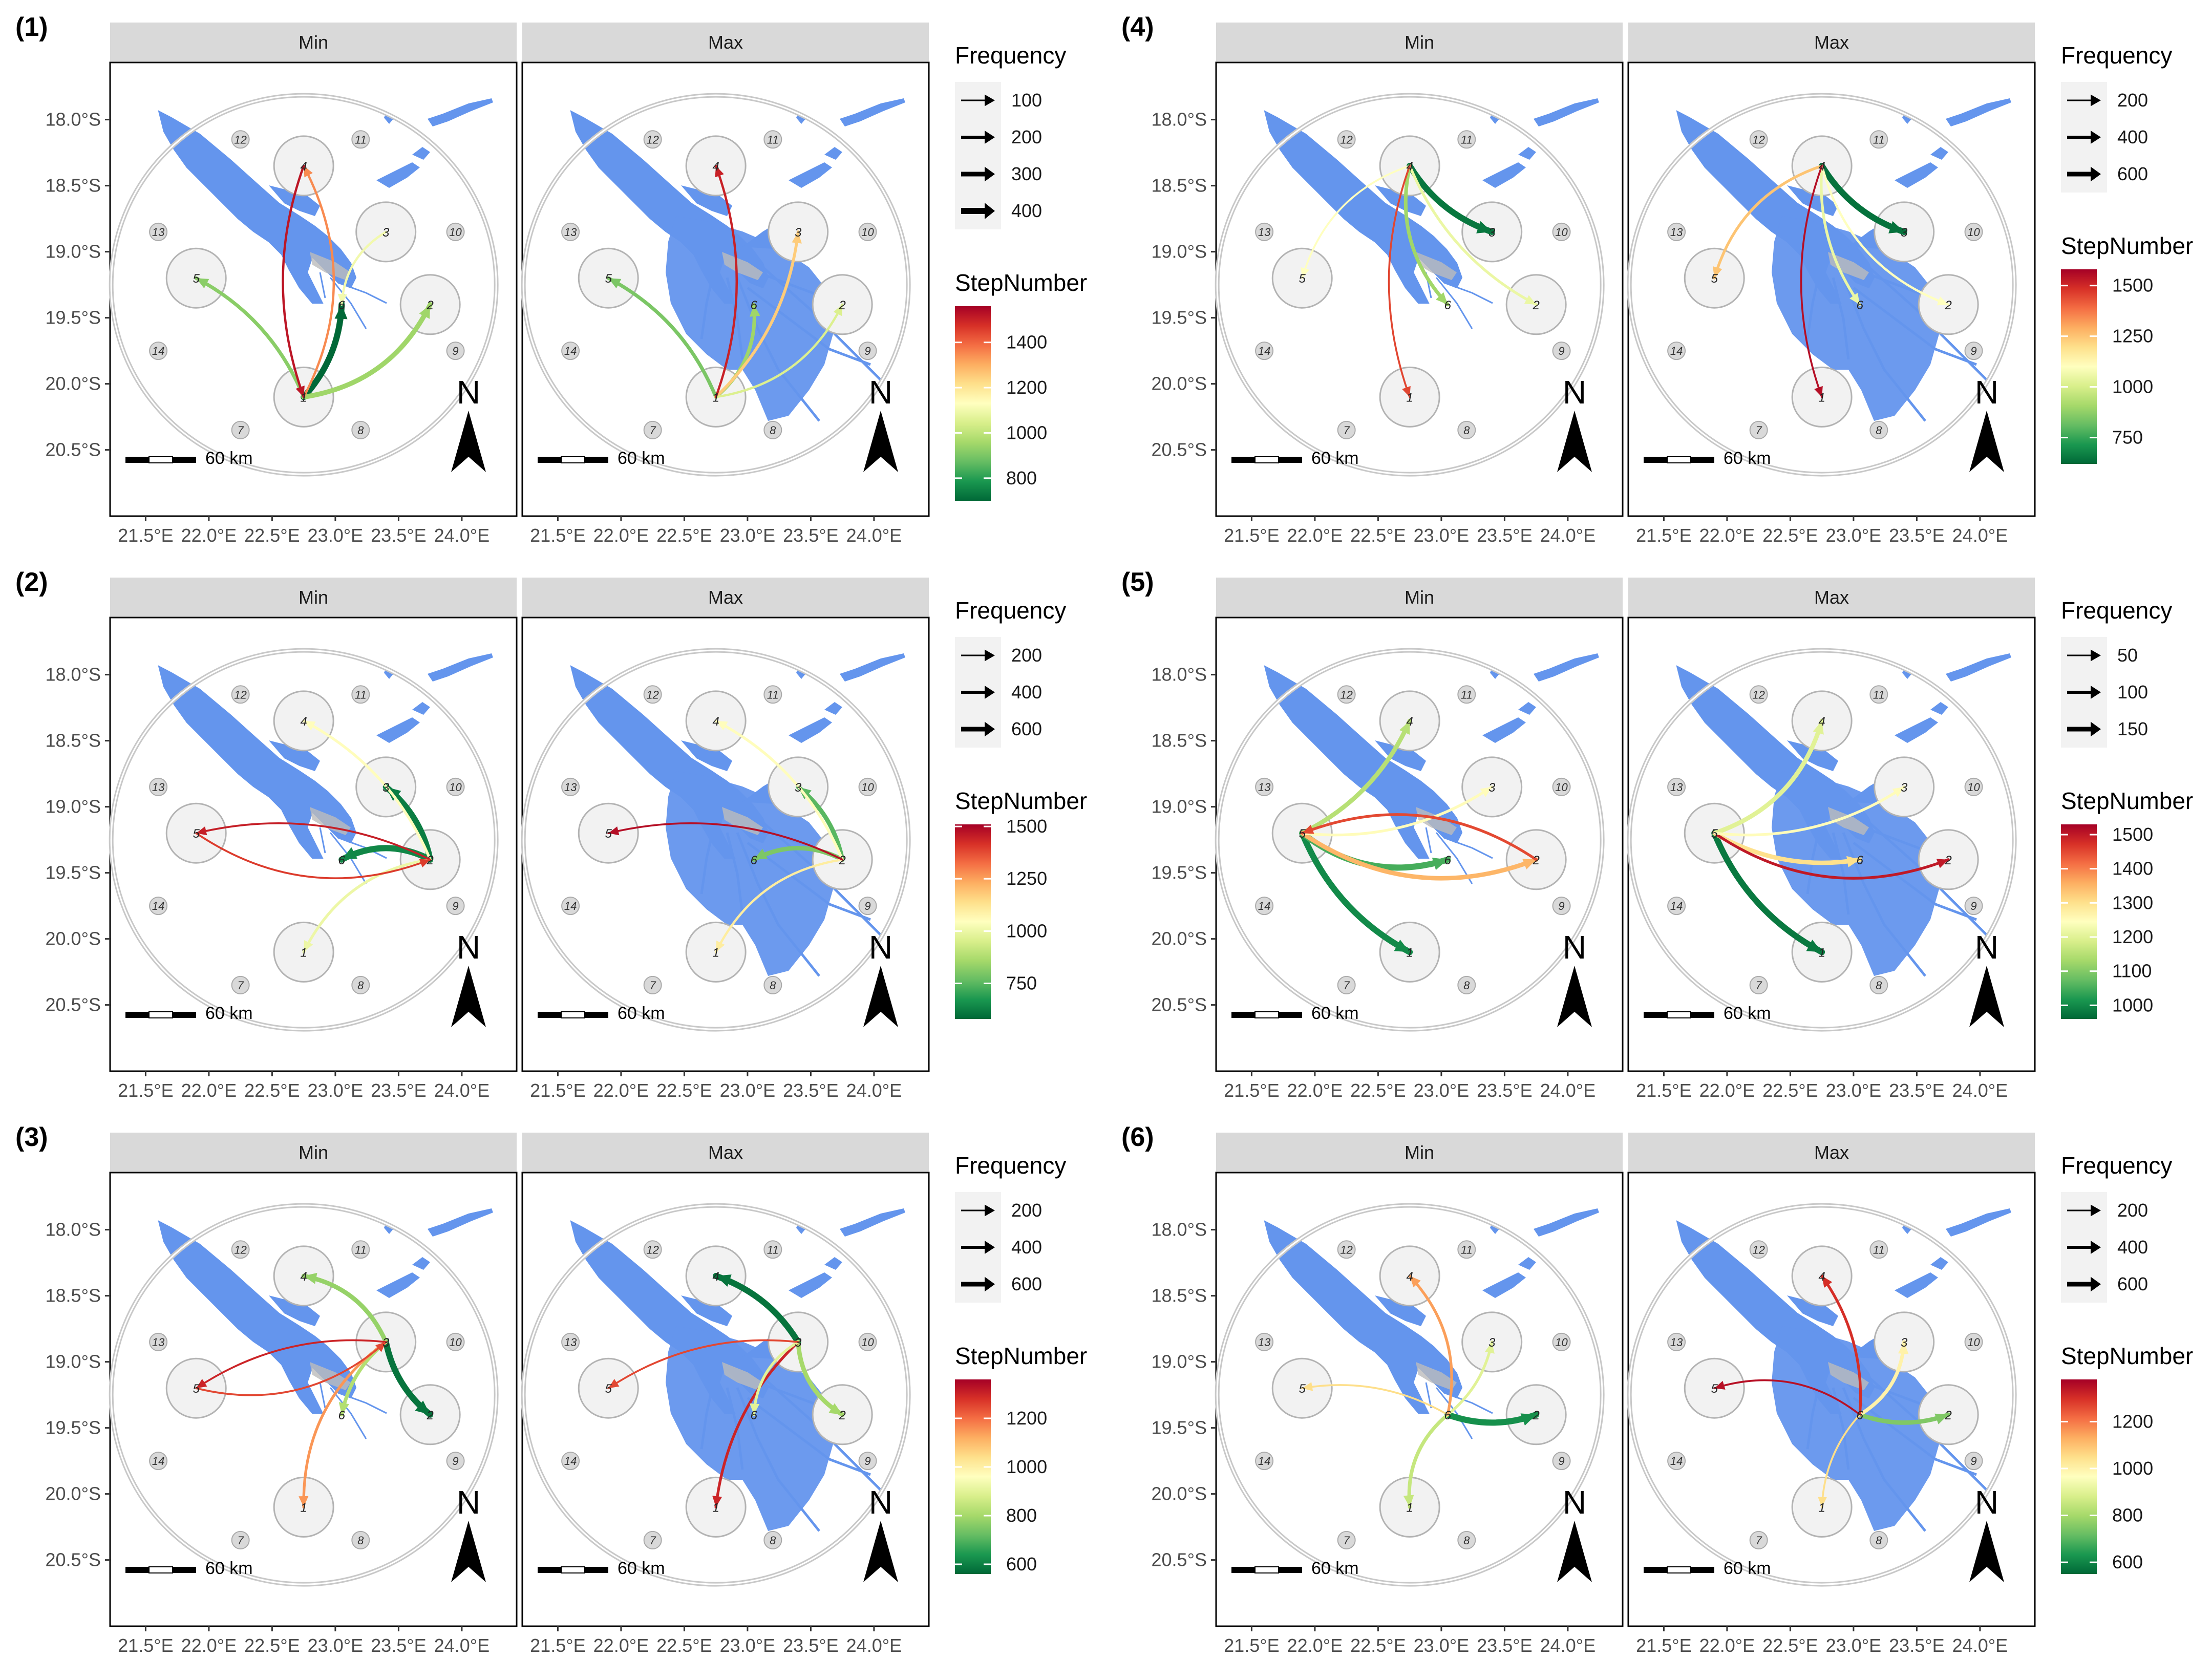 This screenshot has width=2212, height=1659. Describe the element at coordinates (1026, 1284) in the screenshot. I see `legend-frequency-value: 600` at that location.